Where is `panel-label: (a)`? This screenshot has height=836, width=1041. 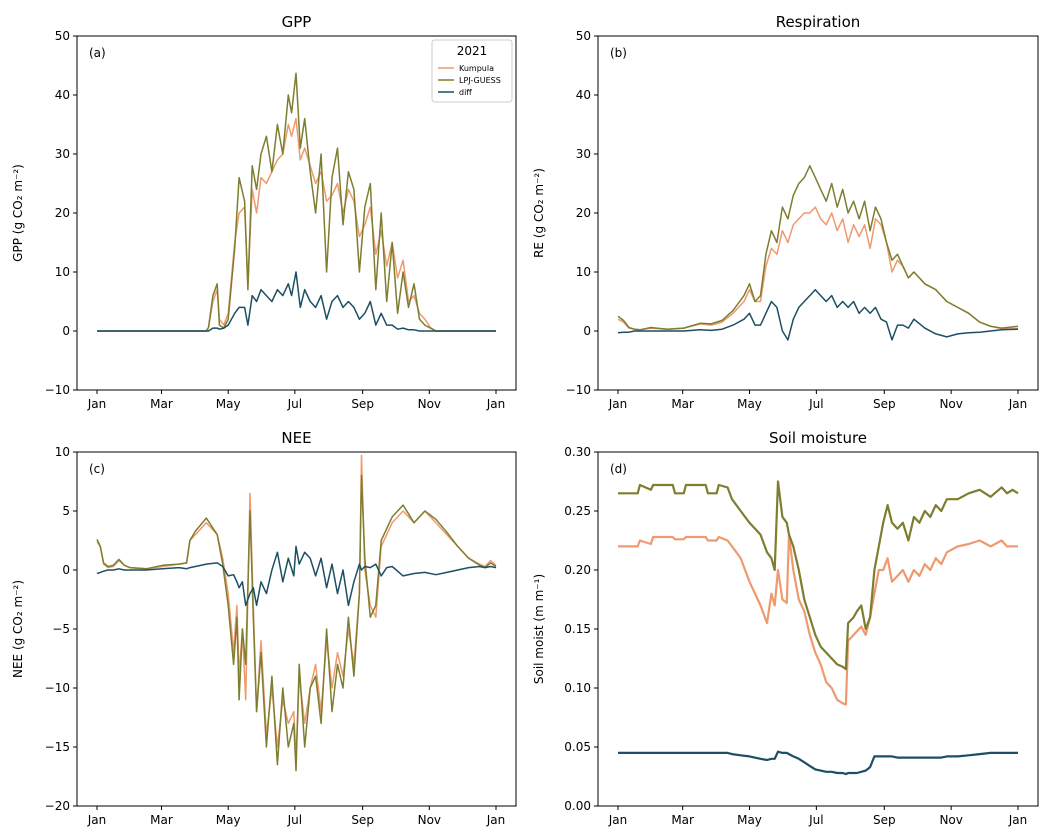 panel-label: (a) is located at coordinates (97, 53).